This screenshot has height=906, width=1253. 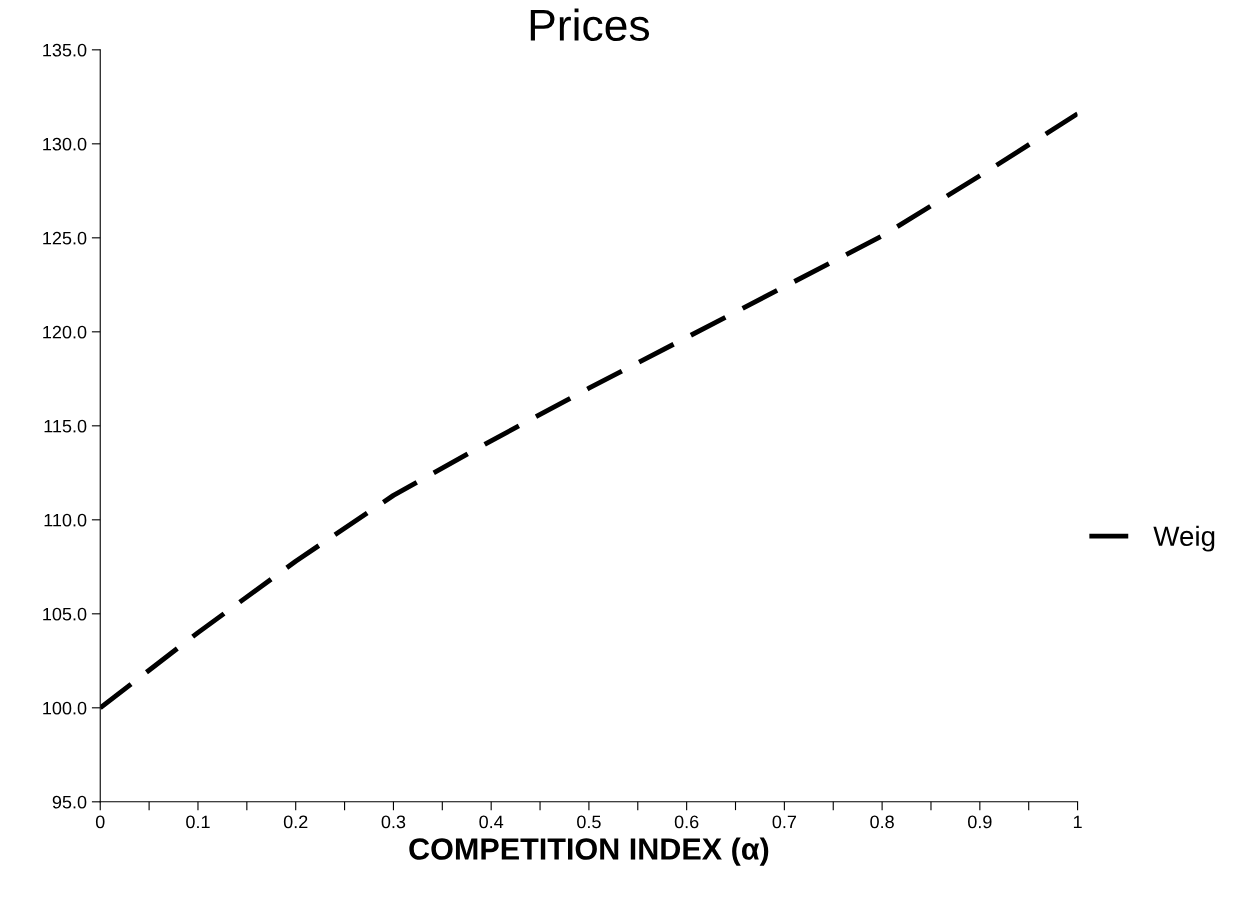 I want to click on y-tick-label: 120.0, so click(x=65, y=332).